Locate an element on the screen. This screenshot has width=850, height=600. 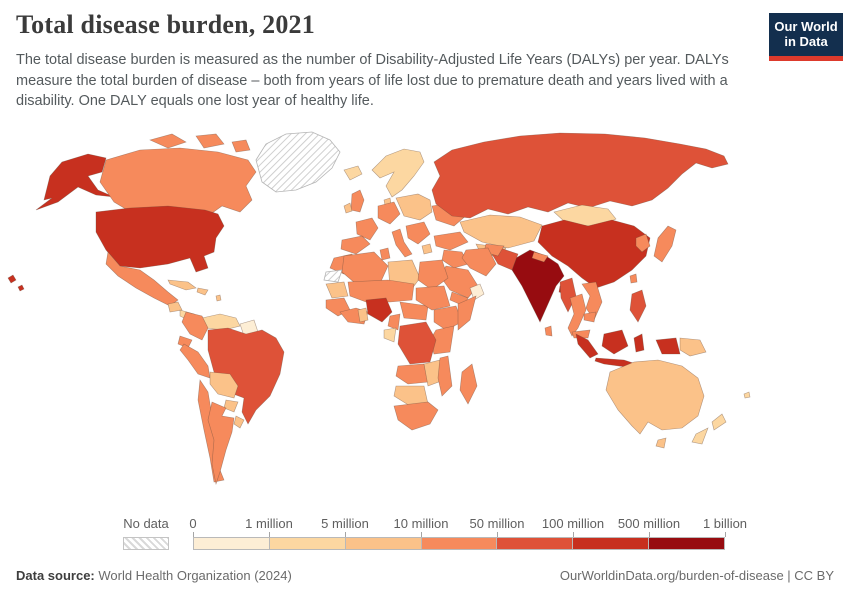
country-sudan is located at coordinates (433, 298).